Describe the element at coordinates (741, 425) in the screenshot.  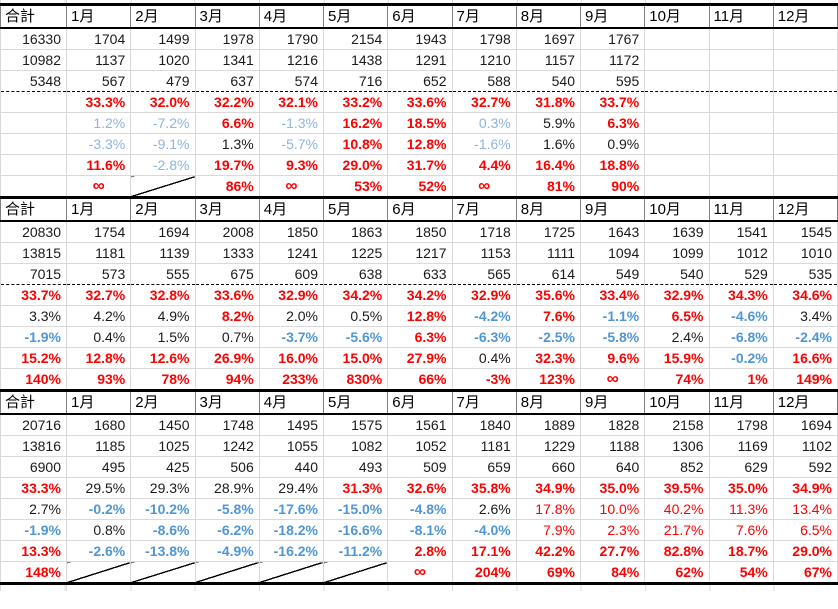
I see `s3-r1-c11-cell: 1798` at that location.